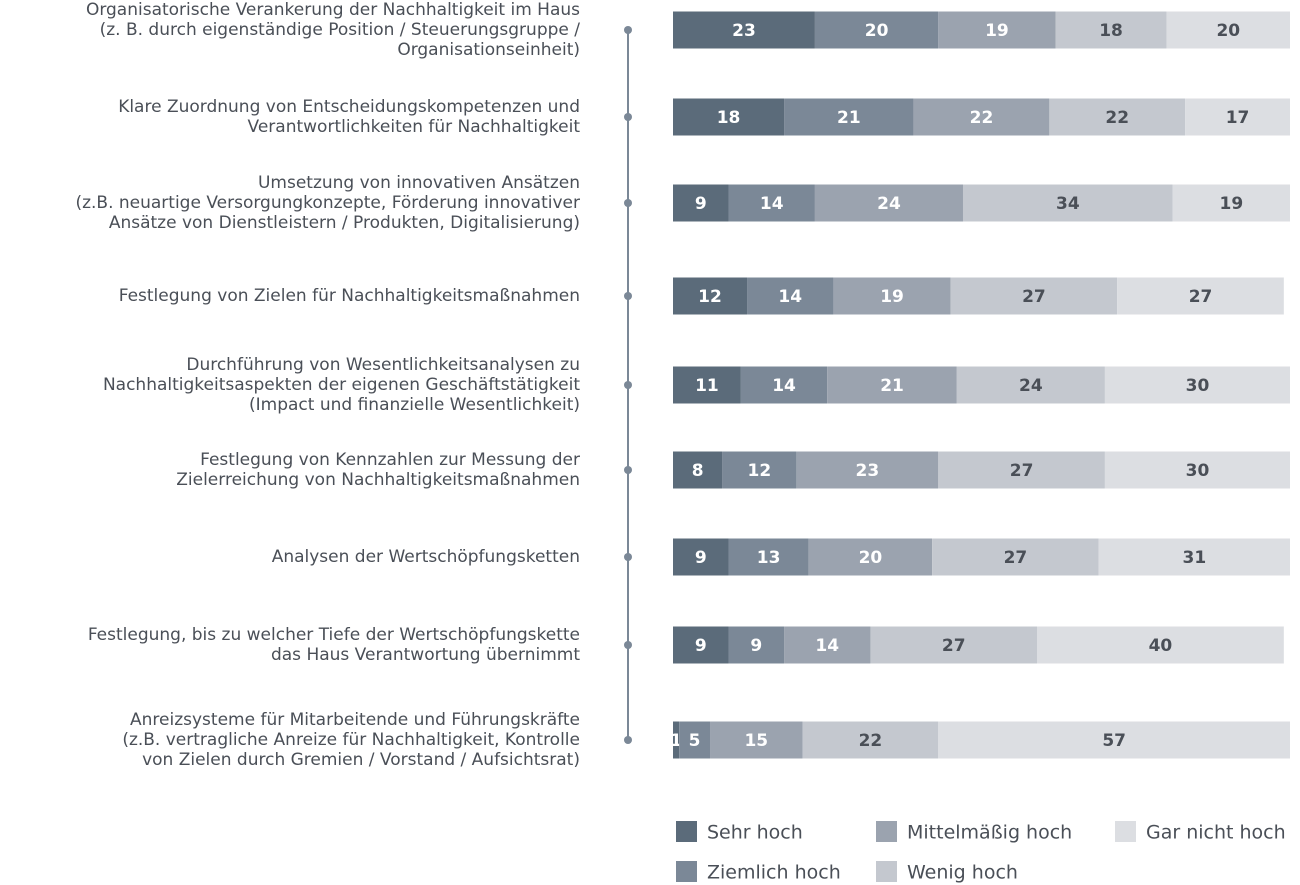  I want to click on value-label: 5, so click(695, 741).